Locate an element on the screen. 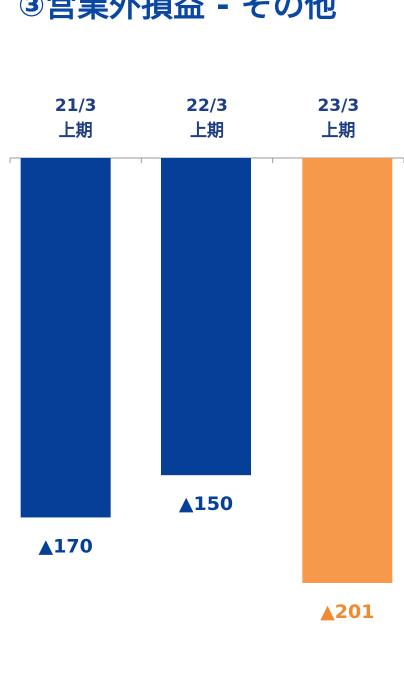 The image size is (404, 693). category-label: 23/3 is located at coordinates (338, 106).